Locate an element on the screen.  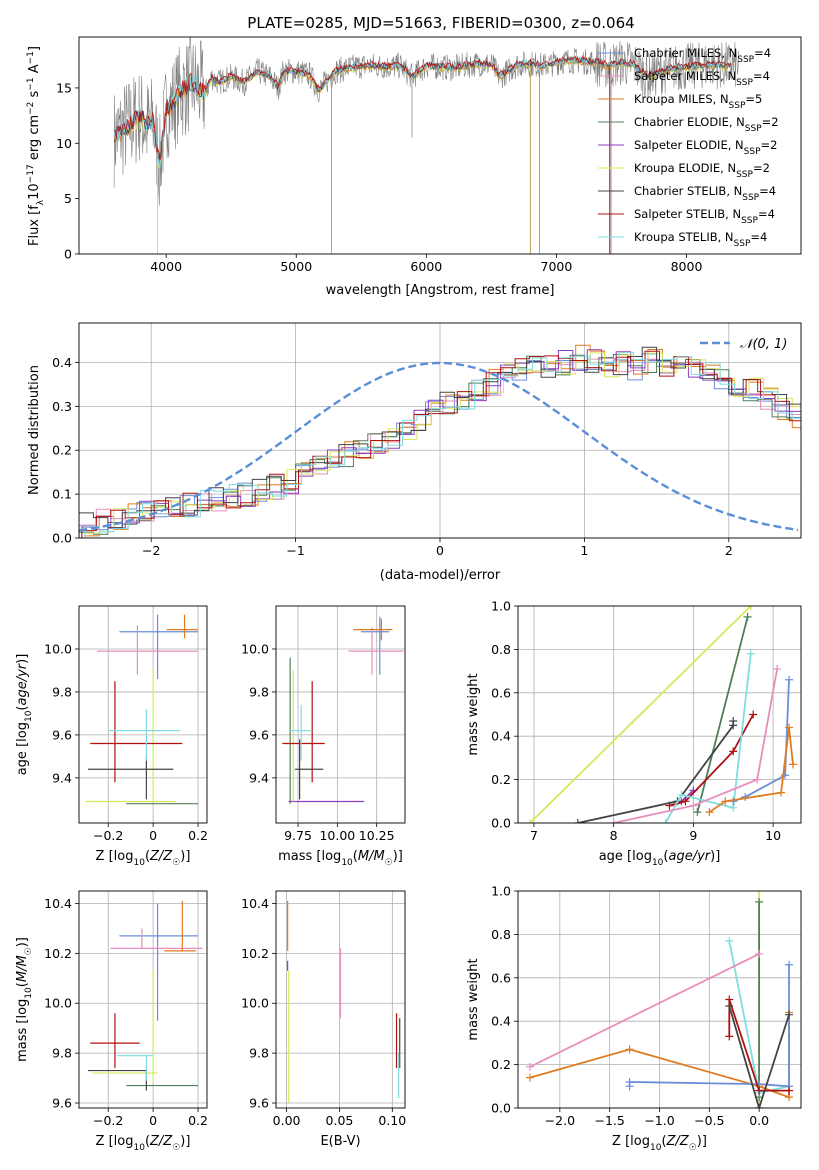
x-tick-label: −1 is located at coordinates (295, 550).